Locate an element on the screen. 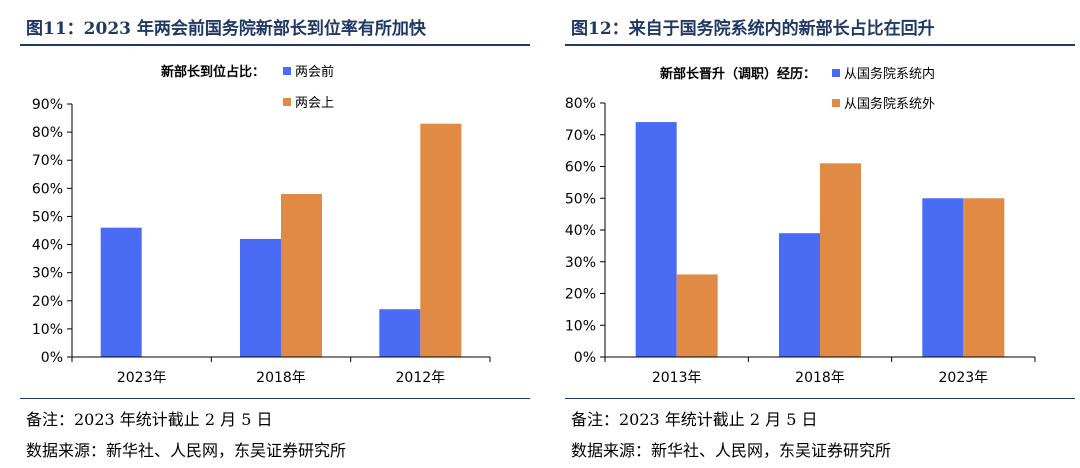 Image resolution: width=1080 pixels, height=468 pixels. x-tick-label: 2012年 is located at coordinates (421, 378).